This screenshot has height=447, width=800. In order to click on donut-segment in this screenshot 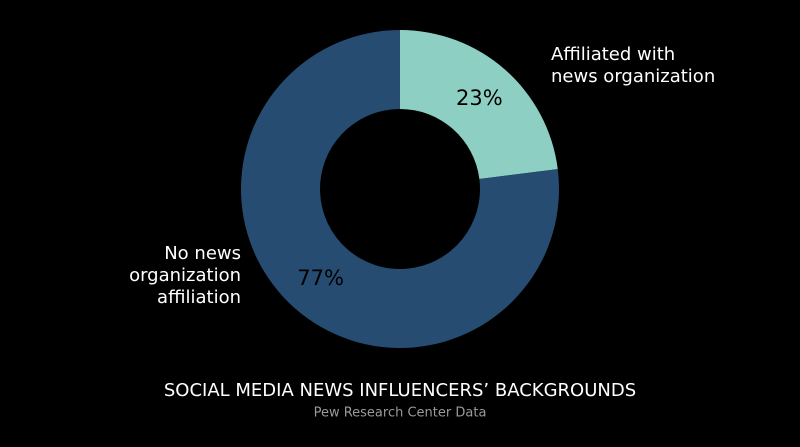, I will do `click(479, 104)`.